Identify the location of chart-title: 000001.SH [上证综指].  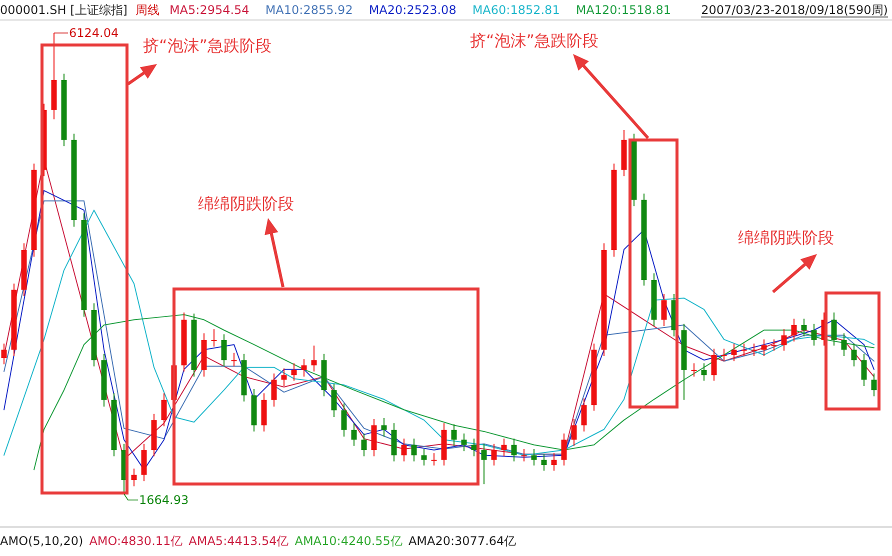
(64, 10).